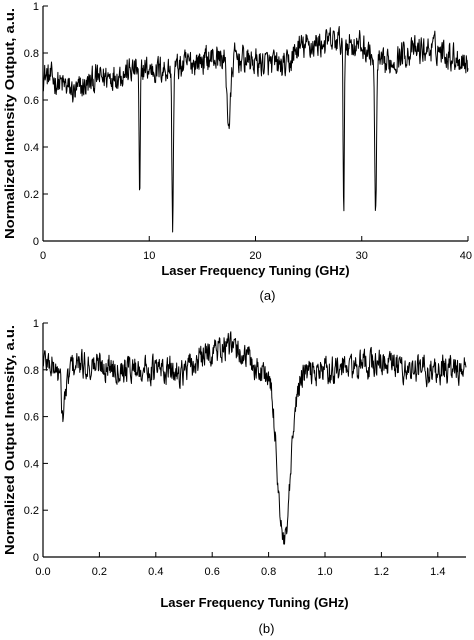 The image size is (474, 640). Describe the element at coordinates (42, 572) in the screenshot. I see `x-tick-label: 0.0` at that location.